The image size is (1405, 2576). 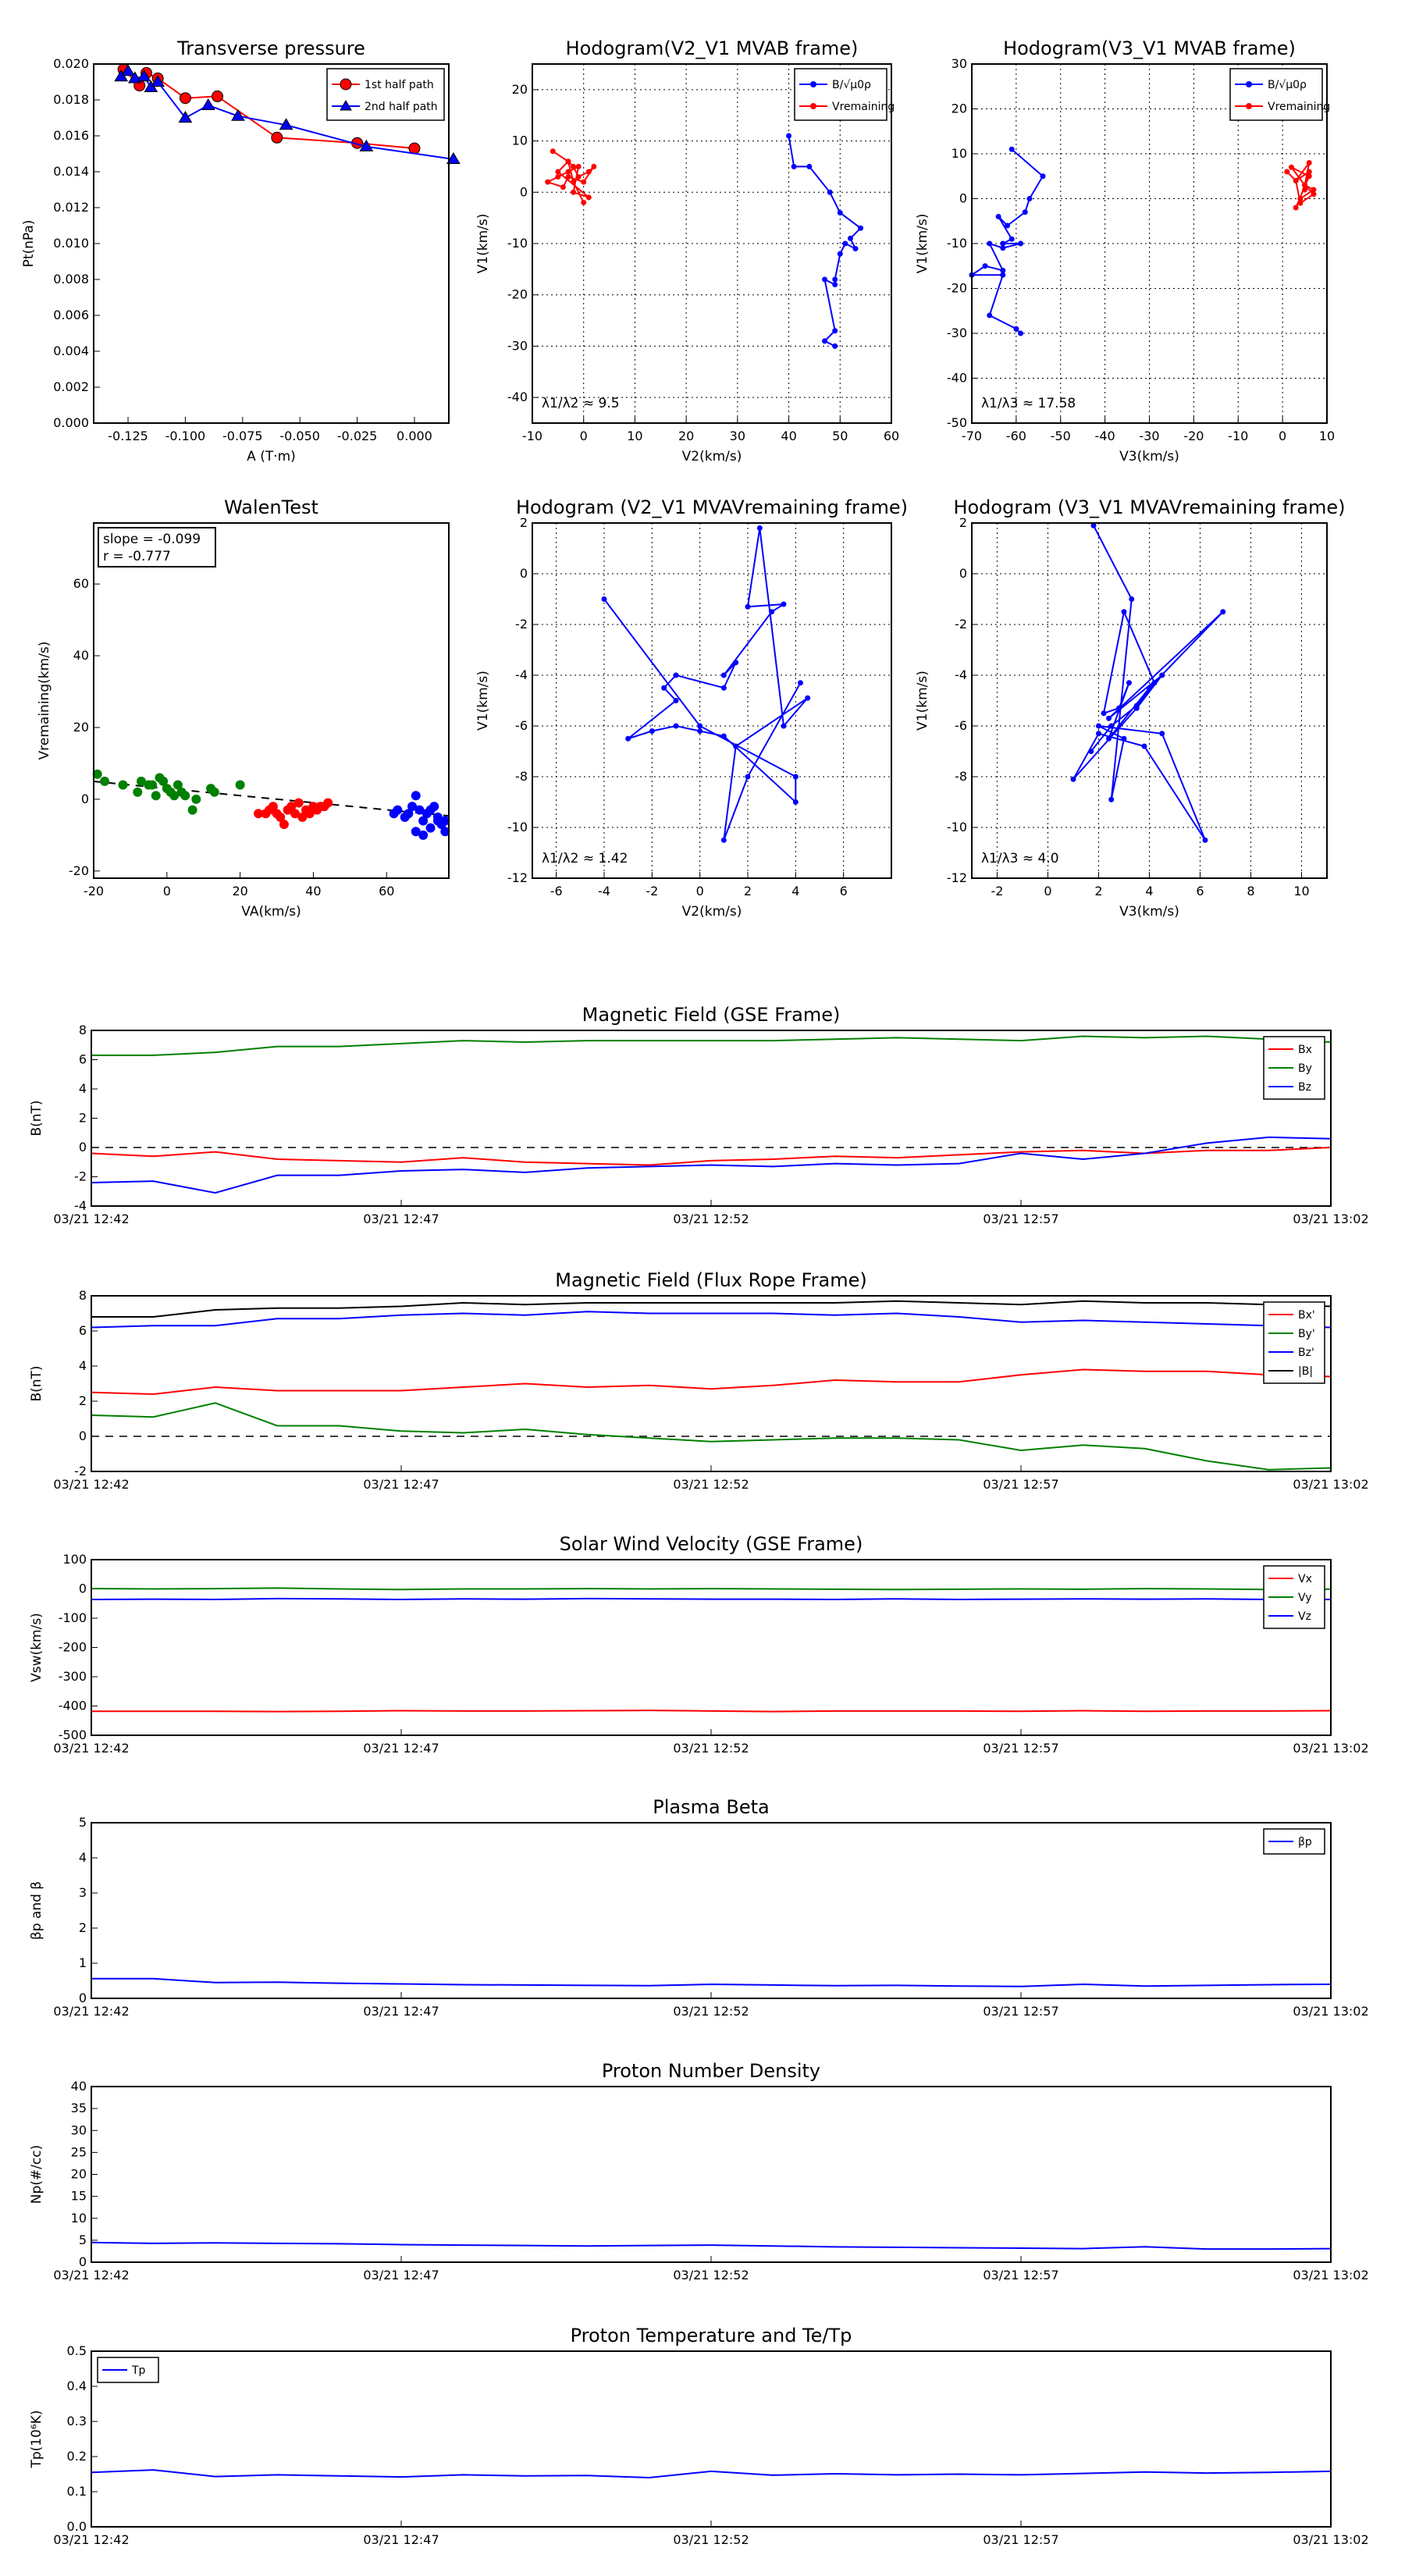 I want to click on legend-label: 1st half path, so click(x=399, y=85).